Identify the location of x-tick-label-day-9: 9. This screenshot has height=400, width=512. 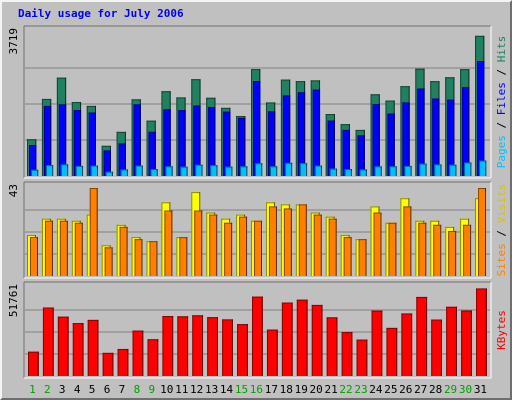
(152, 389).